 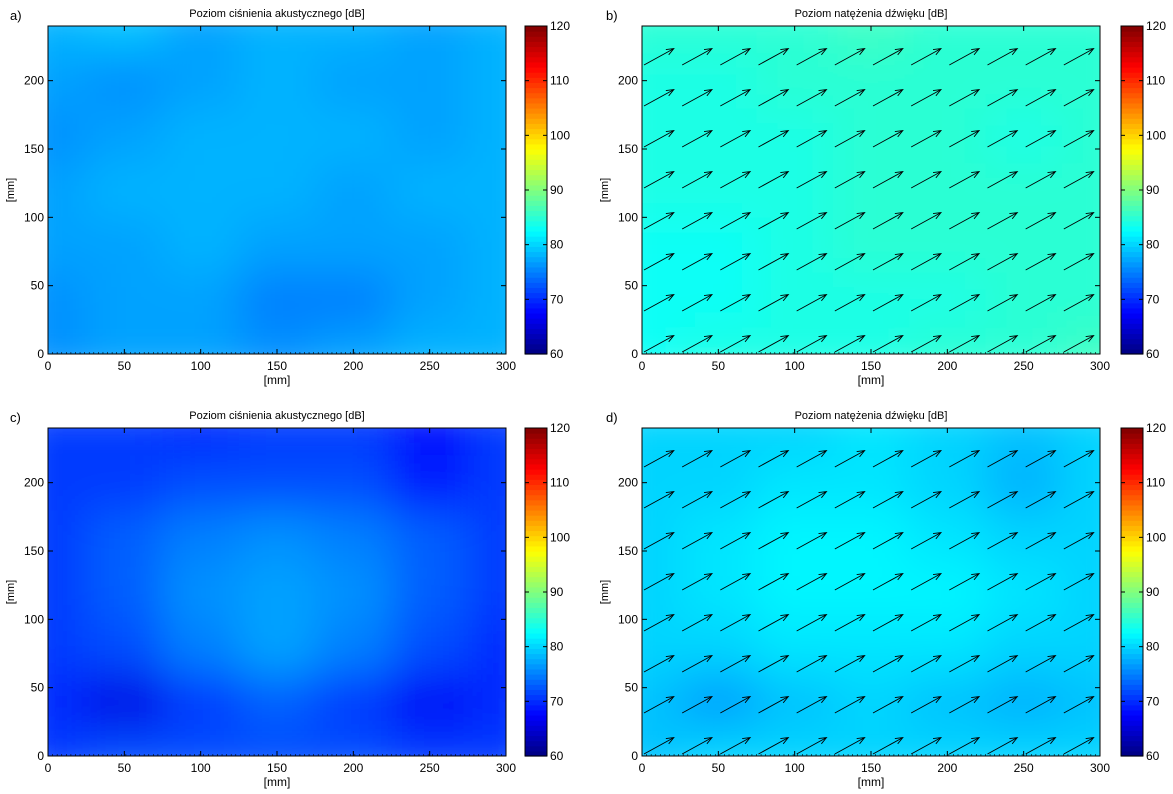 What do you see at coordinates (16, 15) in the screenshot?
I see `panel-label: a)` at bounding box center [16, 15].